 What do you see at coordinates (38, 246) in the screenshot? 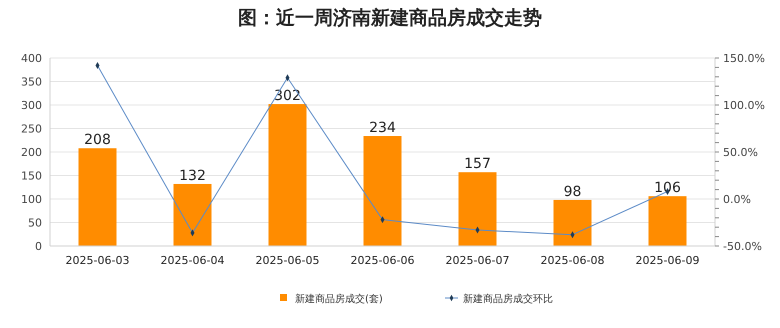
I see `y-tick-label: 0` at bounding box center [38, 246].